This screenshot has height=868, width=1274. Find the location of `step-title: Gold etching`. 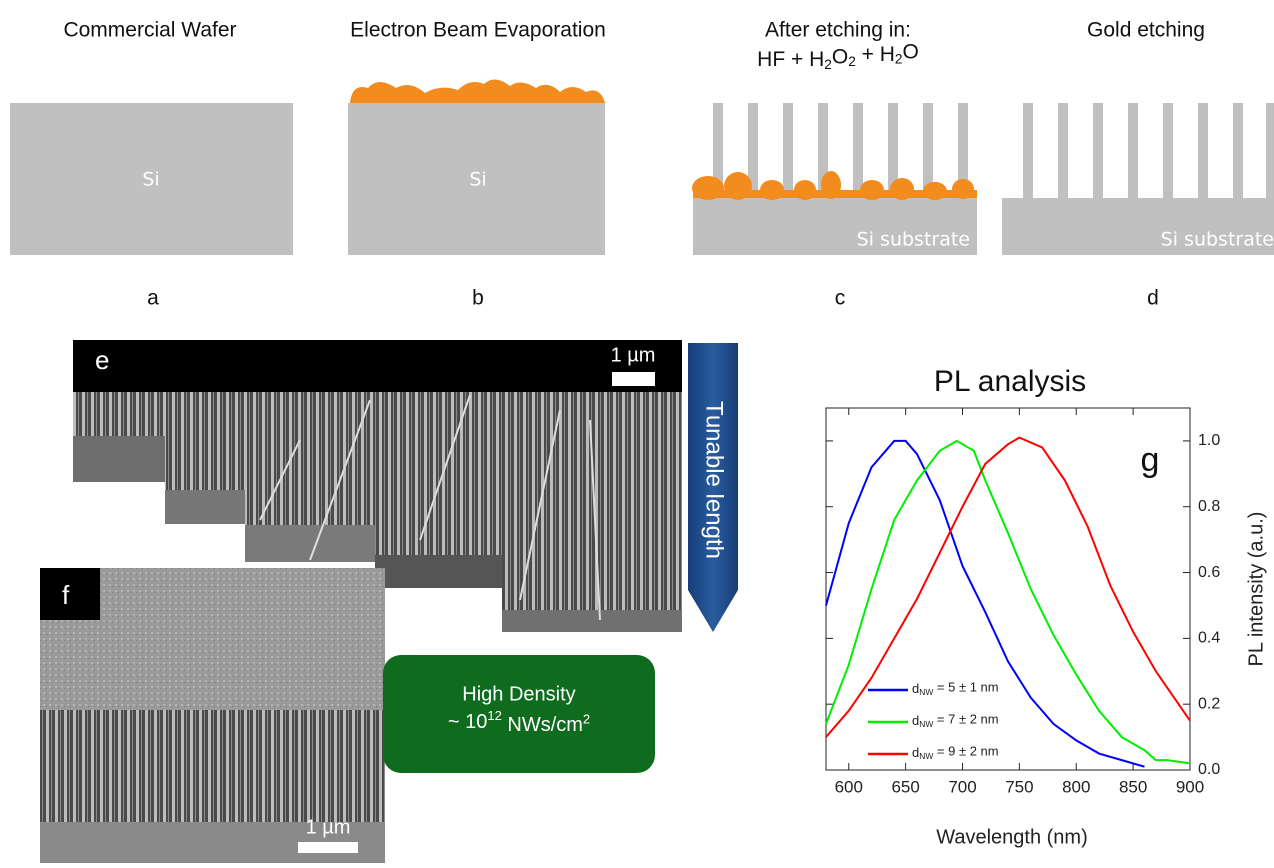

step-title: Gold etching is located at coordinates (1146, 30).